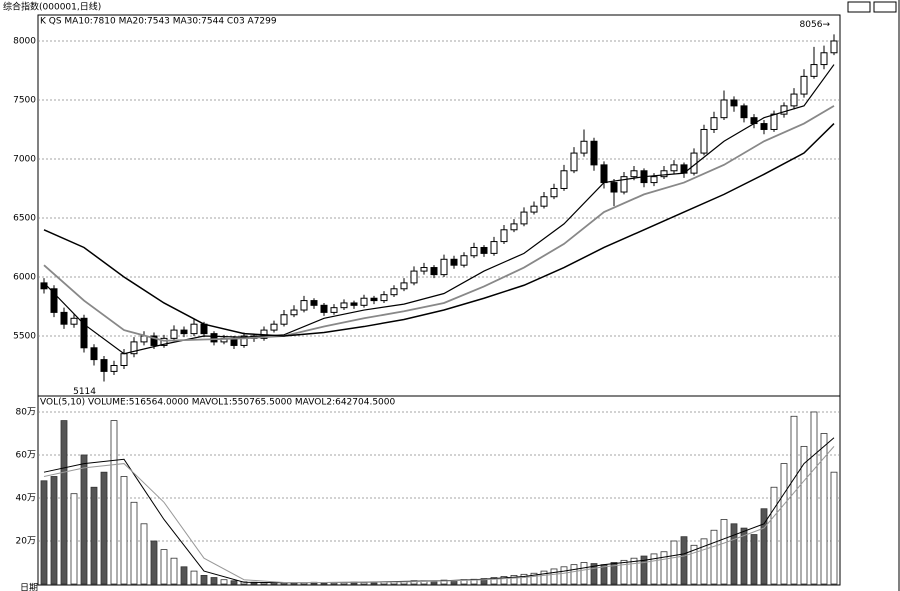  Describe the element at coordinates (24, 336) in the screenshot. I see `y-tick-label: 5500` at that location.